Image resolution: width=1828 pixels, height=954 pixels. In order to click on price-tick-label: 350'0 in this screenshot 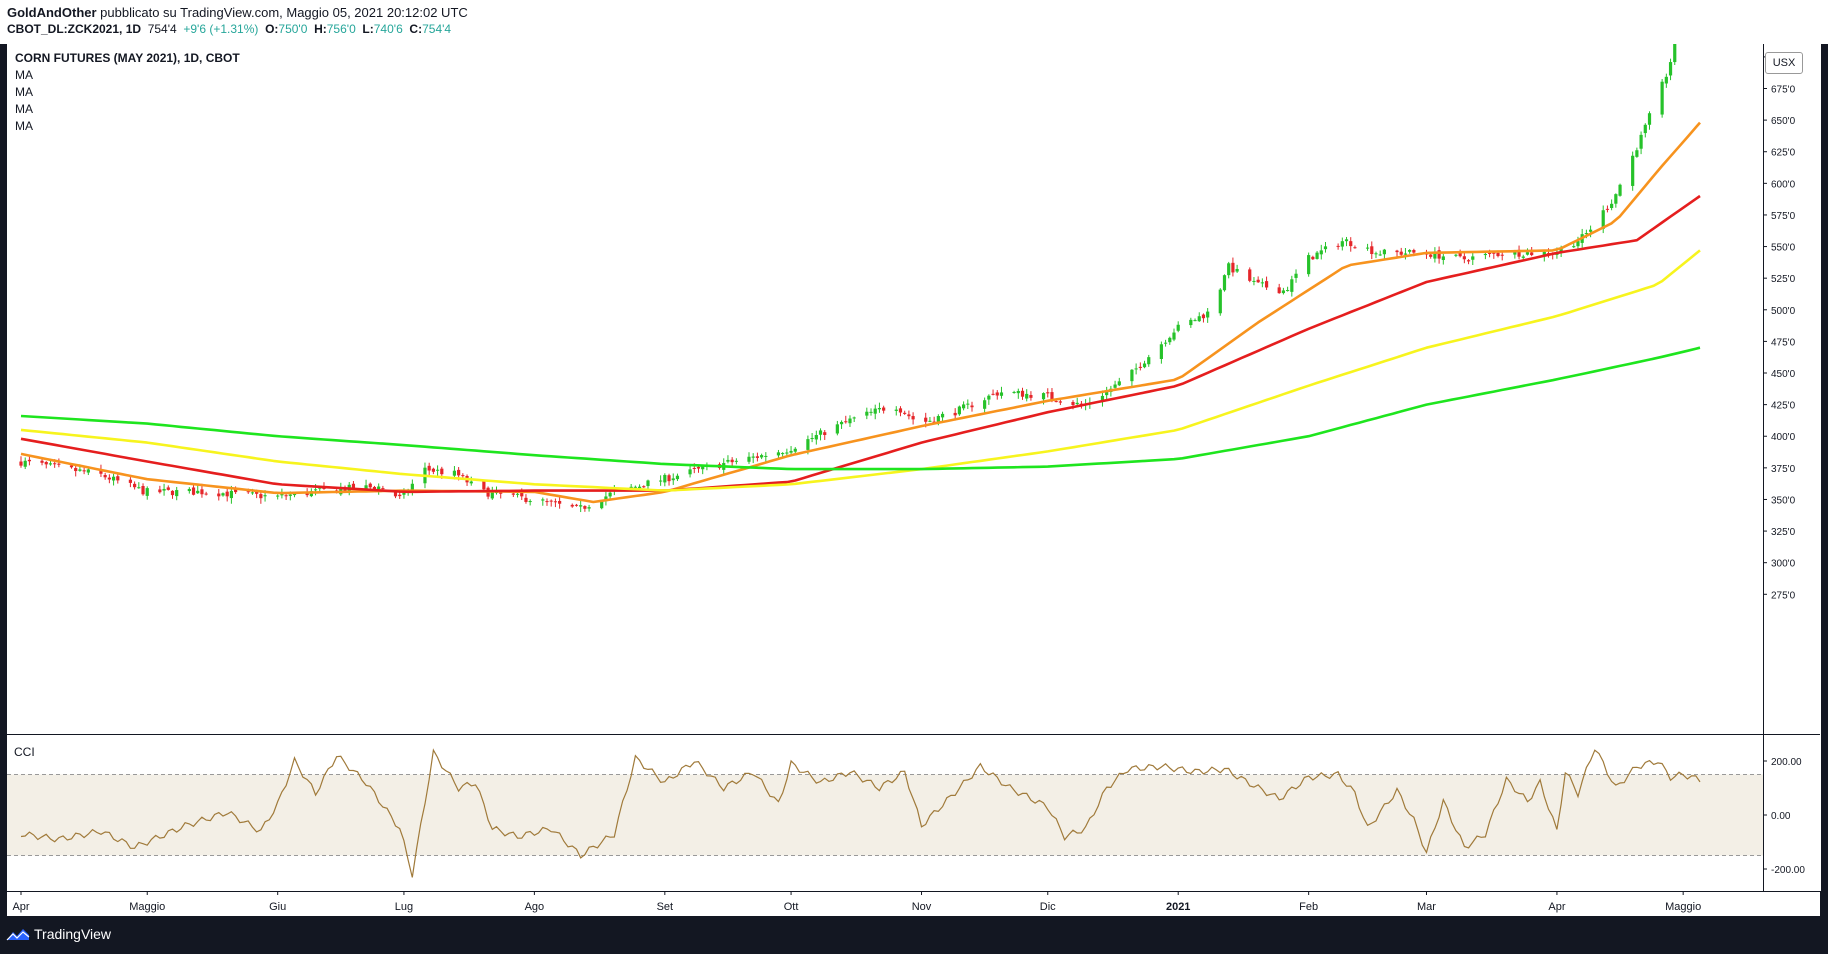, I will do `click(1783, 500)`.